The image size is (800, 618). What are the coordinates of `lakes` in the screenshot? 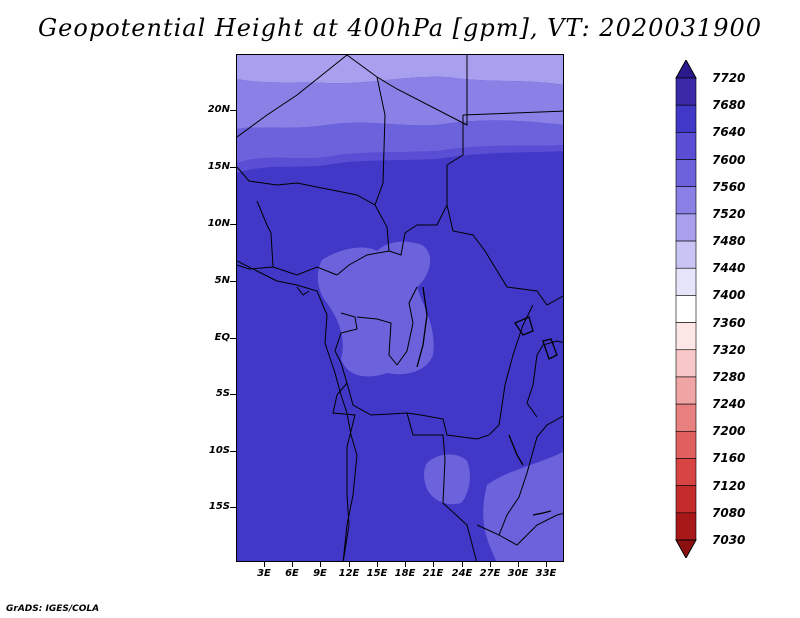 It's located at (487, 401).